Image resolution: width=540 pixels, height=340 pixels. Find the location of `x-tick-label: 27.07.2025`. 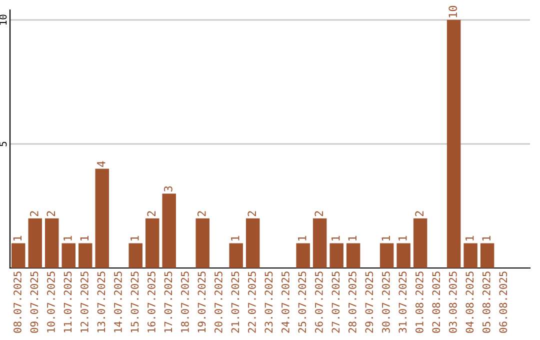

x-tick-label: 27.07.2025 is located at coordinates (336, 302).